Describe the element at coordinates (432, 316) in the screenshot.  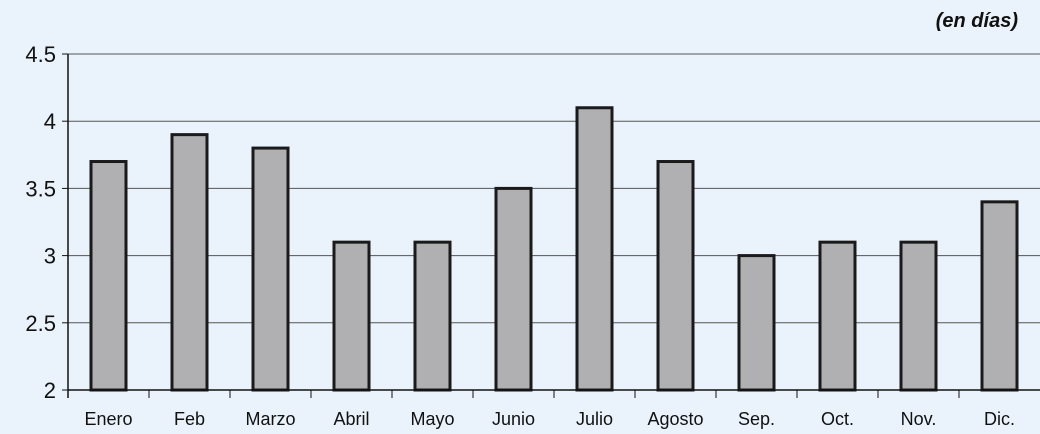
I see `bar-mayo` at that location.